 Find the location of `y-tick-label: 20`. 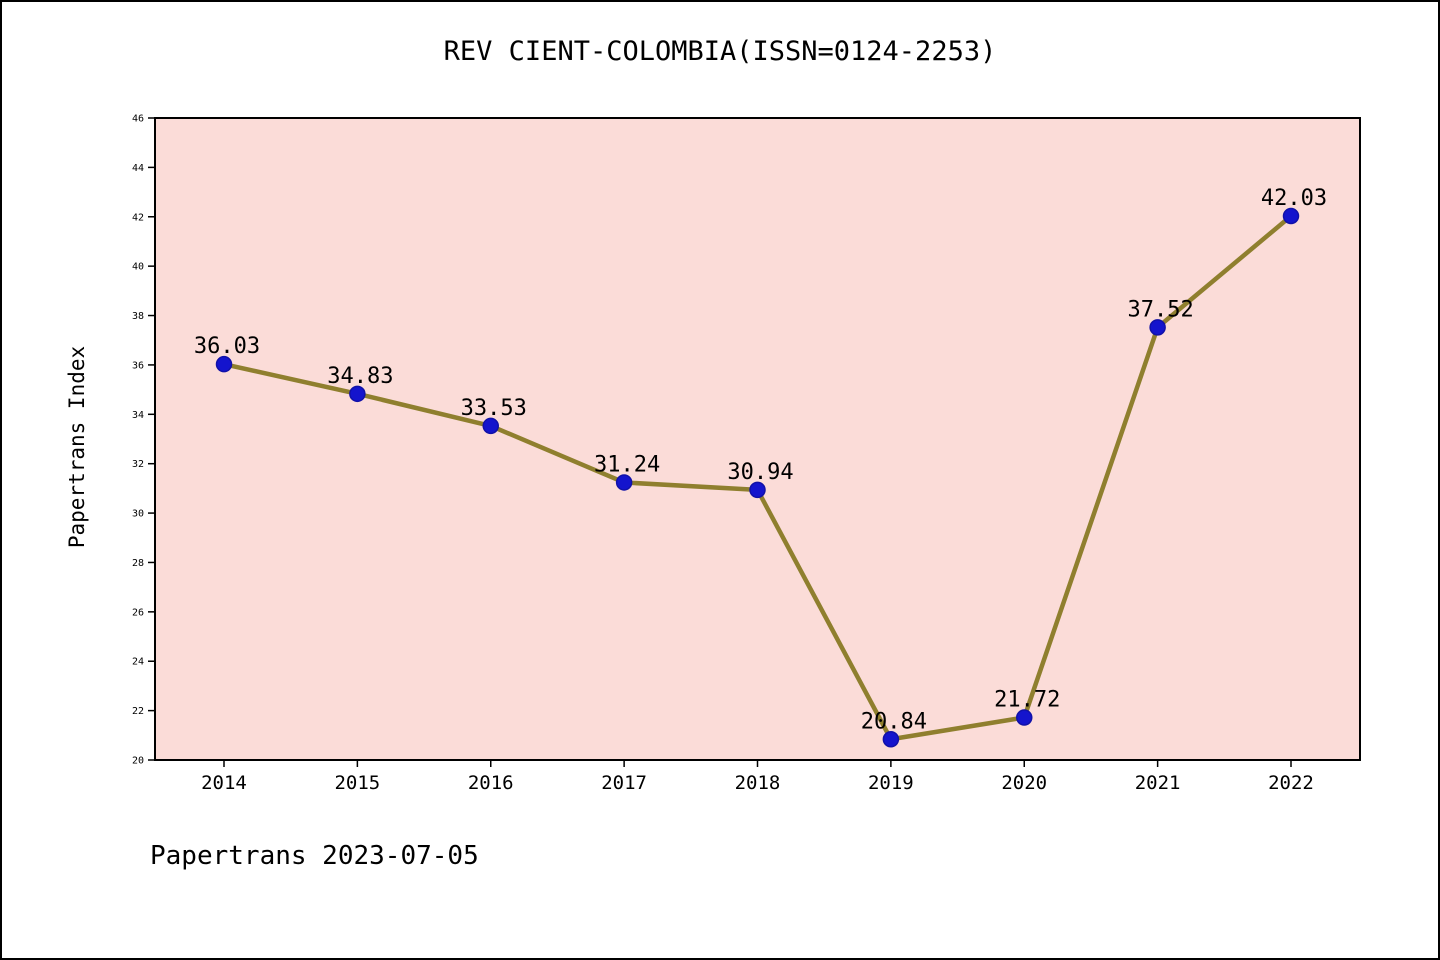

y-tick-label: 20 is located at coordinates (138, 761).